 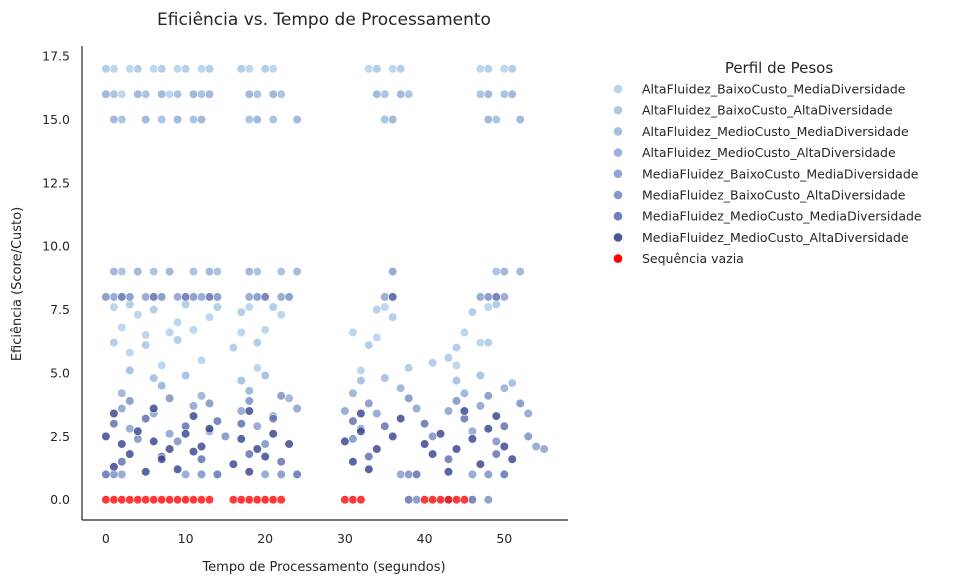 I want to click on legend-item: AltaFluidez_BaixoCusto_MediaDiversidade, so click(x=759, y=89).